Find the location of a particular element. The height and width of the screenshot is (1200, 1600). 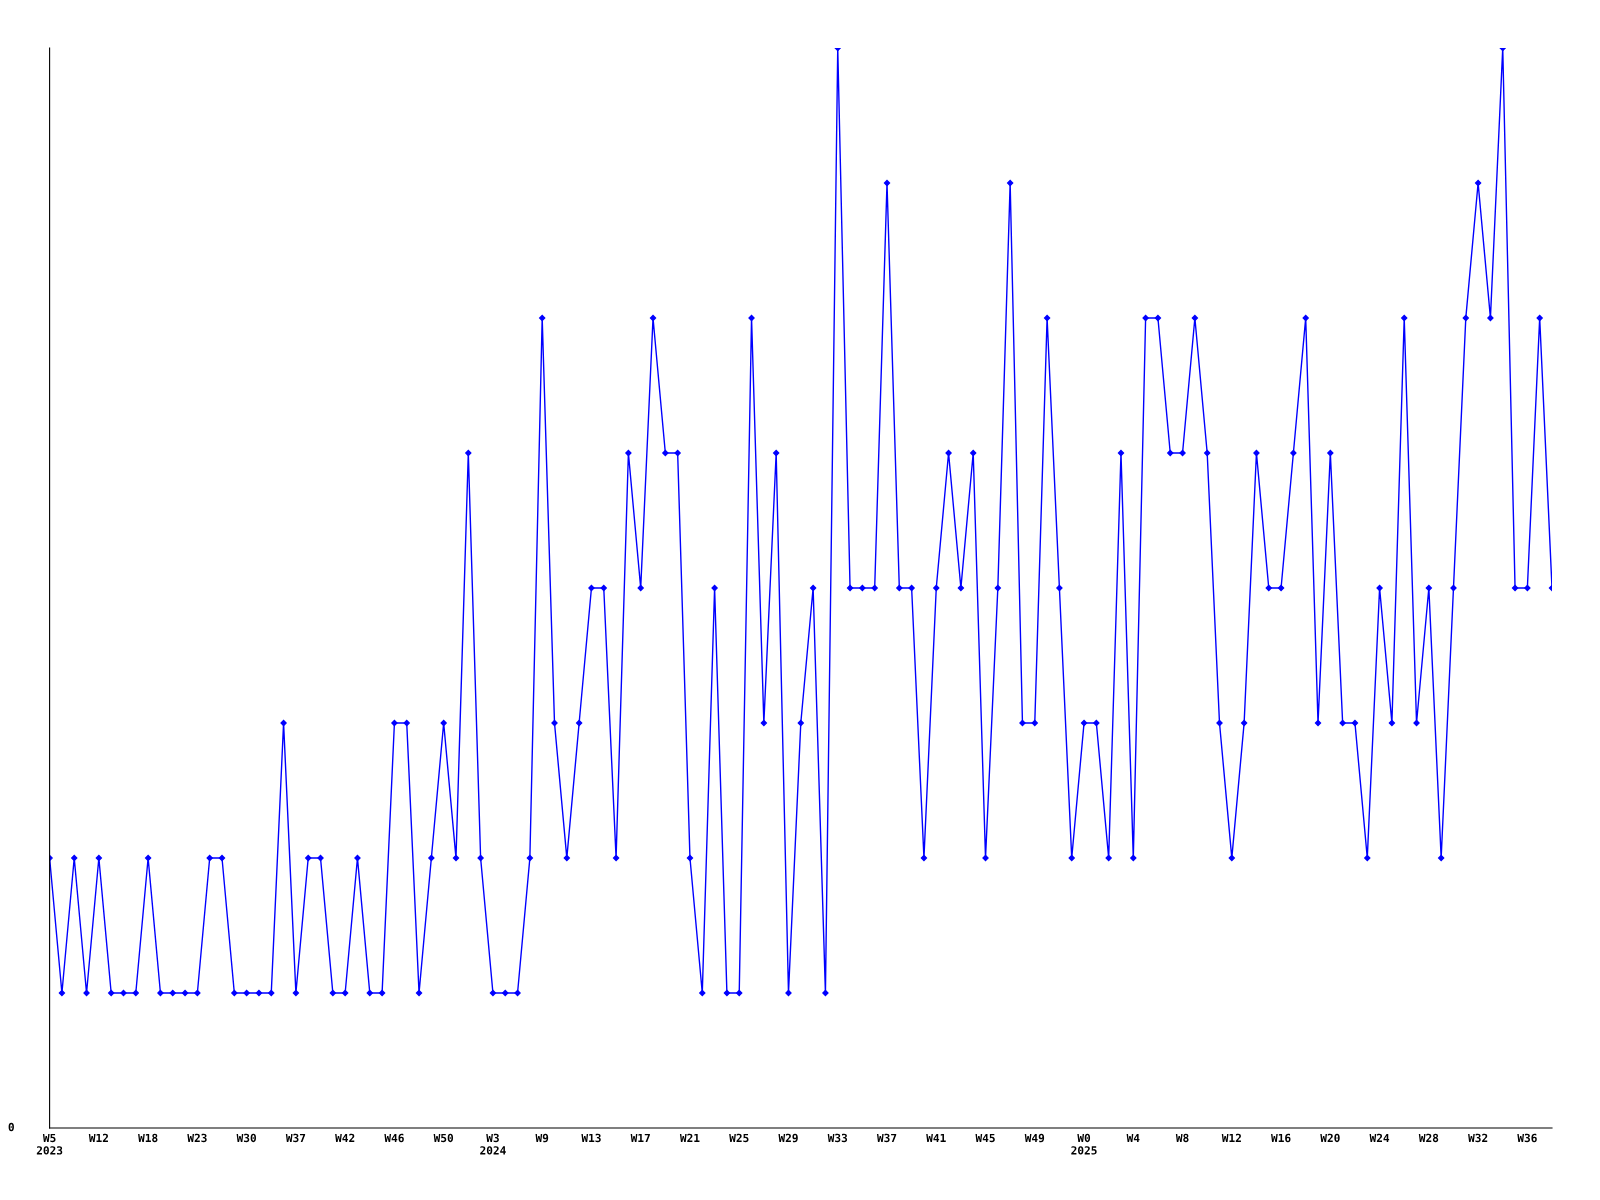

x-tick-label: W17 is located at coordinates (640, 1137).